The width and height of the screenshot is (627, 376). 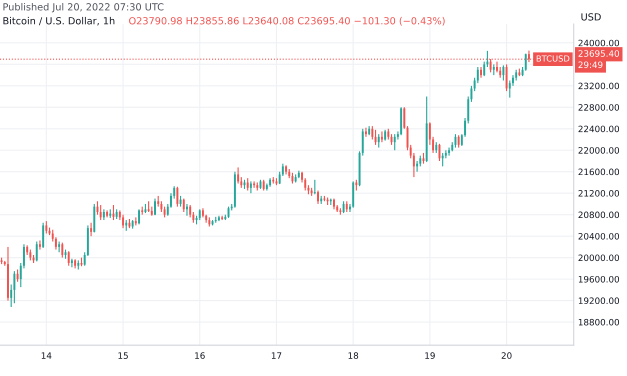 What do you see at coordinates (599, 172) in the screenshot?
I see `y-tick-label: 21600.00` at bounding box center [599, 172].